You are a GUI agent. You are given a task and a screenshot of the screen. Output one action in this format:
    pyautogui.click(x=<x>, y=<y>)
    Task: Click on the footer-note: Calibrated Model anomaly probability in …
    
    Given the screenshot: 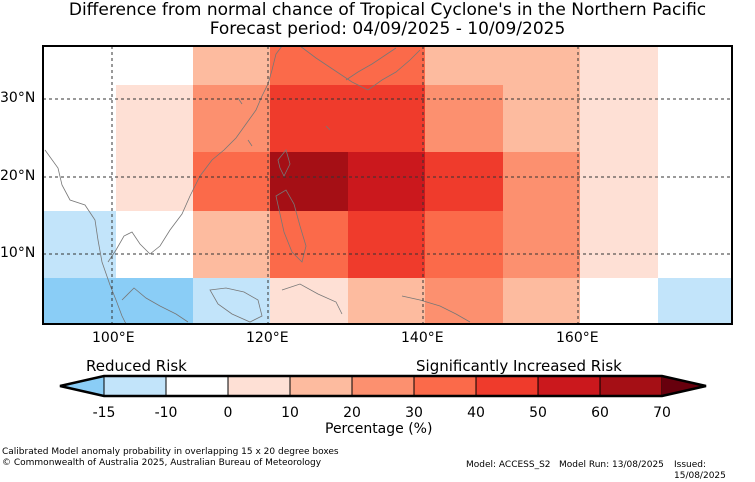 What is the action you would take?
    pyautogui.click(x=170, y=452)
    